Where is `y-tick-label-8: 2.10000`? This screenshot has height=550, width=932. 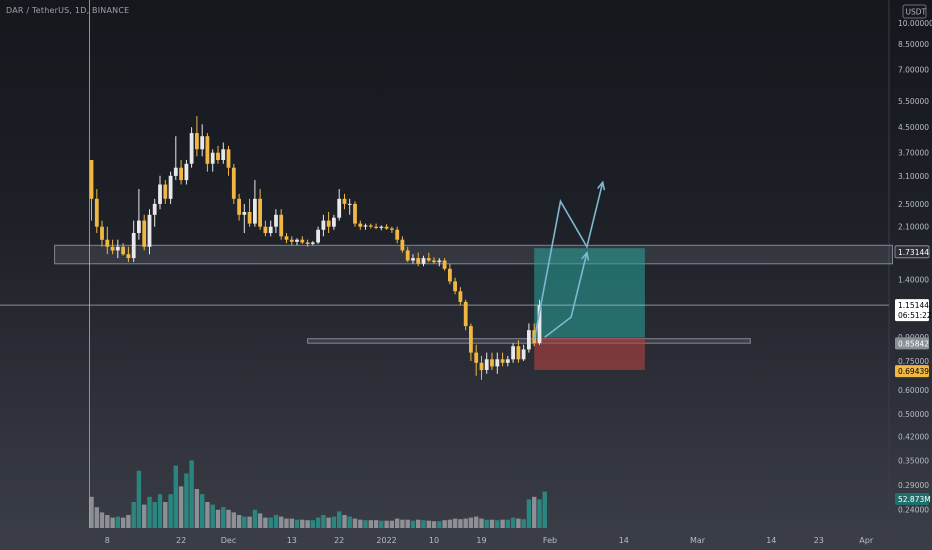
y-tick-label-8: 2.10000 is located at coordinates (913, 227).